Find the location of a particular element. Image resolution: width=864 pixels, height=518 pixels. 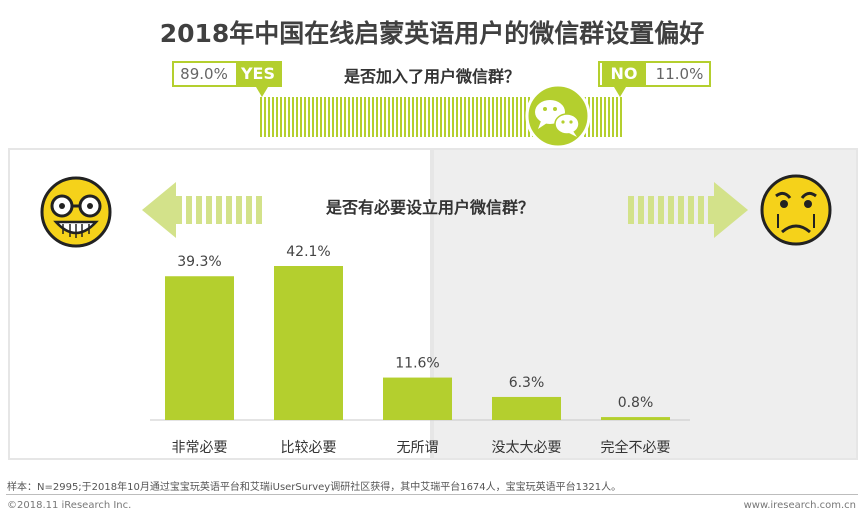

no-pointer is located at coordinates (620, 92).